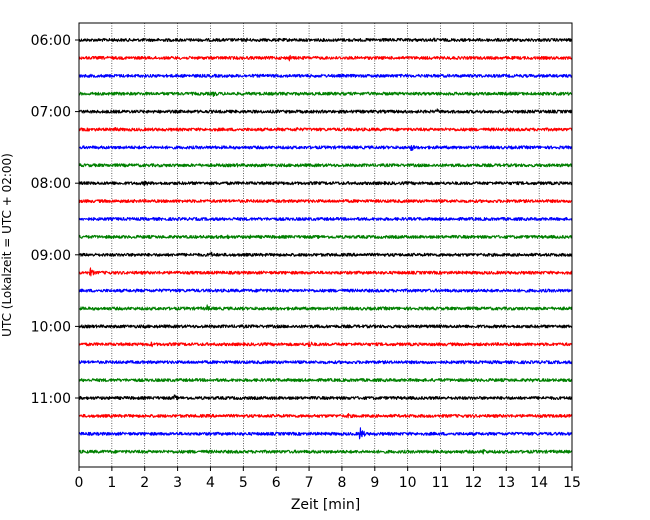 The height and width of the screenshot is (520, 650). Describe the element at coordinates (79, 483) in the screenshot. I see `x-tick-label: 0` at that location.